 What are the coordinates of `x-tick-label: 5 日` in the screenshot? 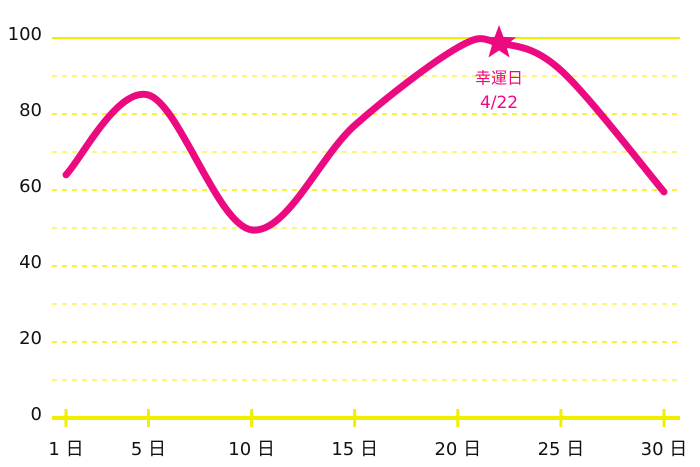 It's located at (148, 449).